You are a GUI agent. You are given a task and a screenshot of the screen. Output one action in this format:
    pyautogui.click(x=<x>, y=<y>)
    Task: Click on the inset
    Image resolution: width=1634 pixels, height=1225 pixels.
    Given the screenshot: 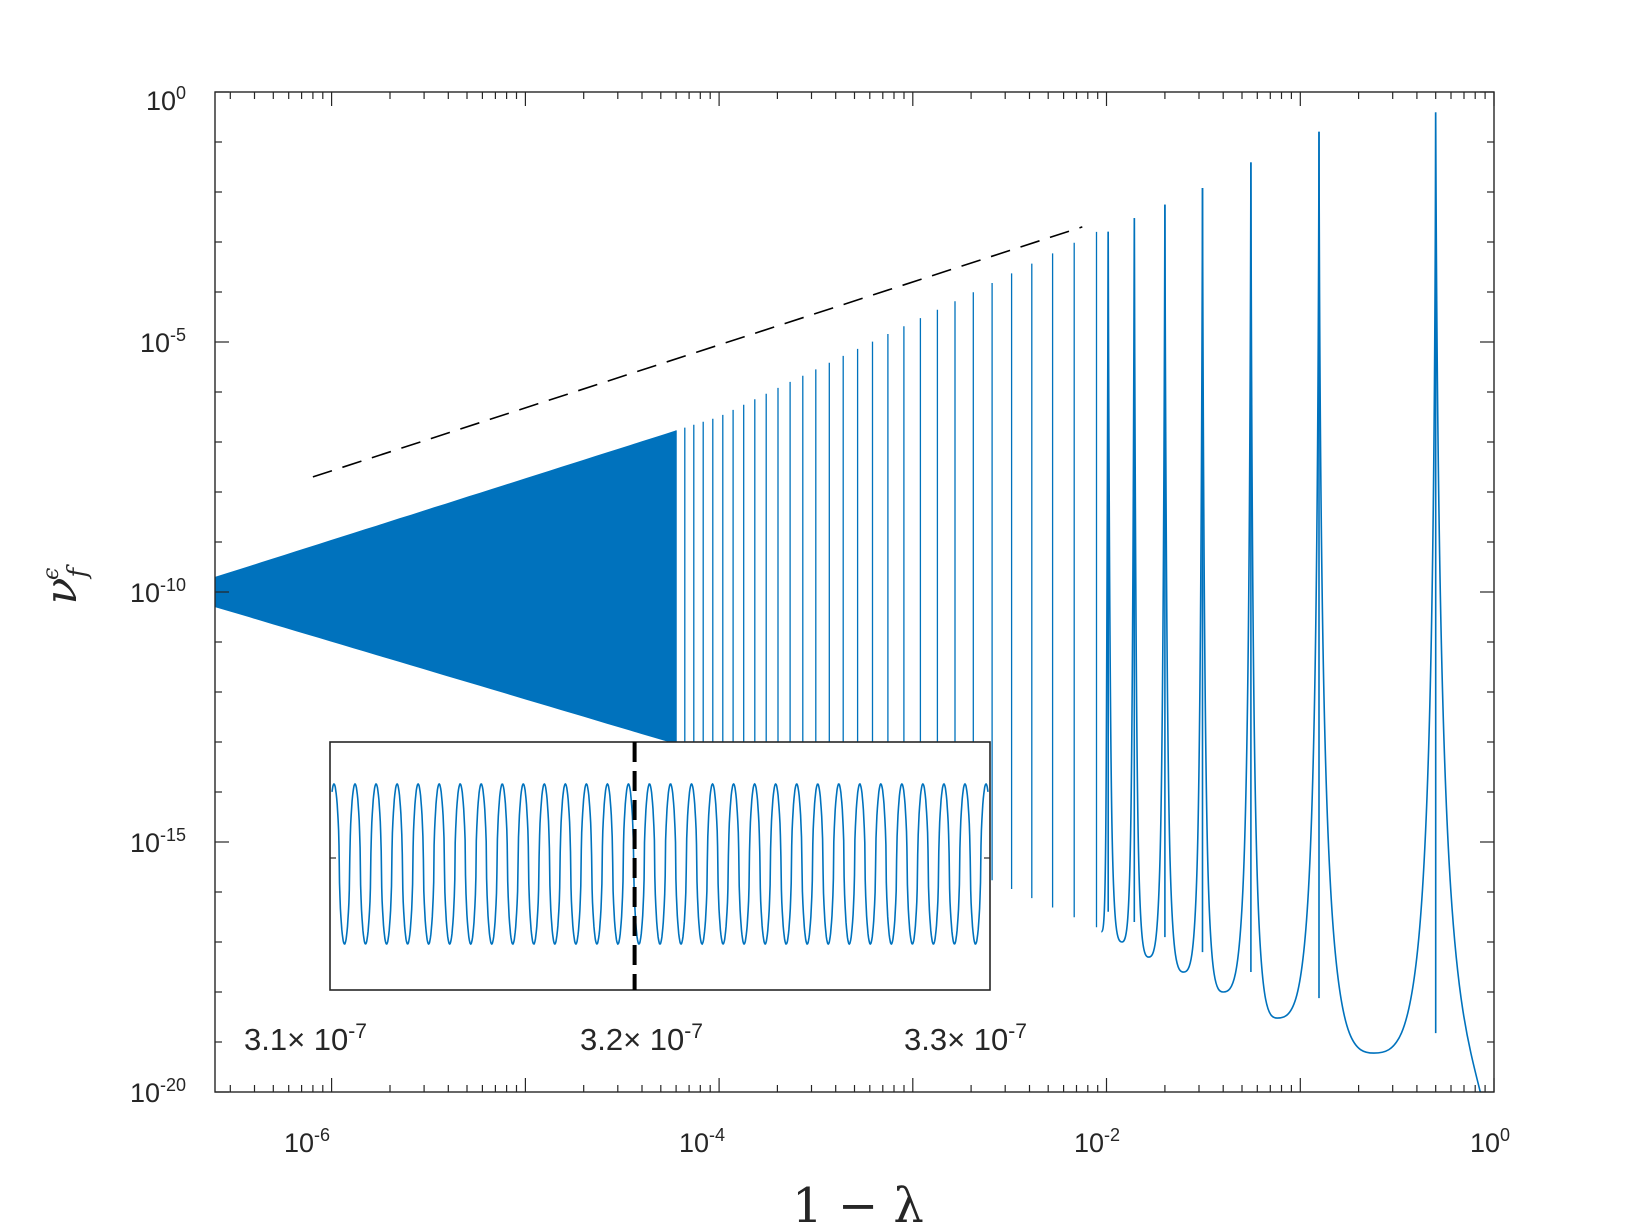 What is the action you would take?
    pyautogui.click(x=660, y=866)
    